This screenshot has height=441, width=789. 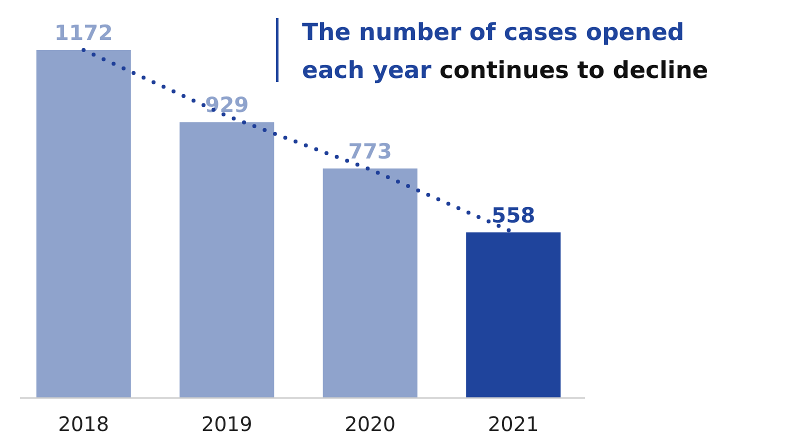 I want to click on data-label: 773, so click(x=370, y=151).